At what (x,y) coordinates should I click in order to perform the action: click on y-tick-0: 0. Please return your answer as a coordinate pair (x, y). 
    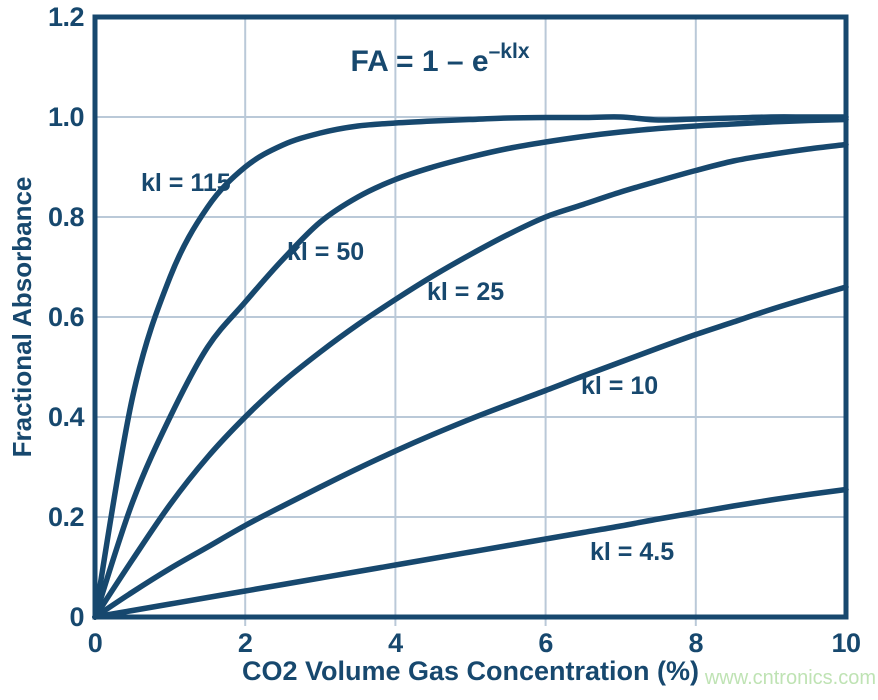
    Looking at the image, I should click on (76, 617).